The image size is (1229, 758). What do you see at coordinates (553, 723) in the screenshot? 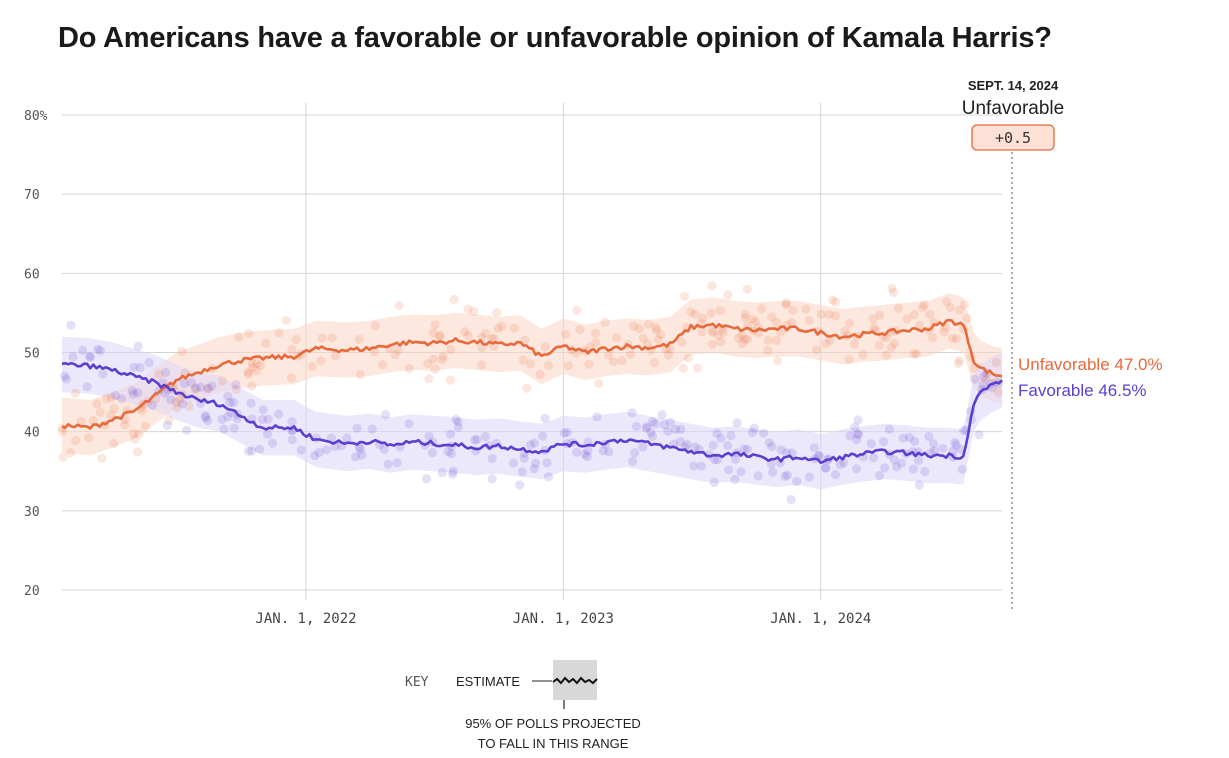
I see `key-range-label-1: 95% OF POLLS PROJECTED` at bounding box center [553, 723].